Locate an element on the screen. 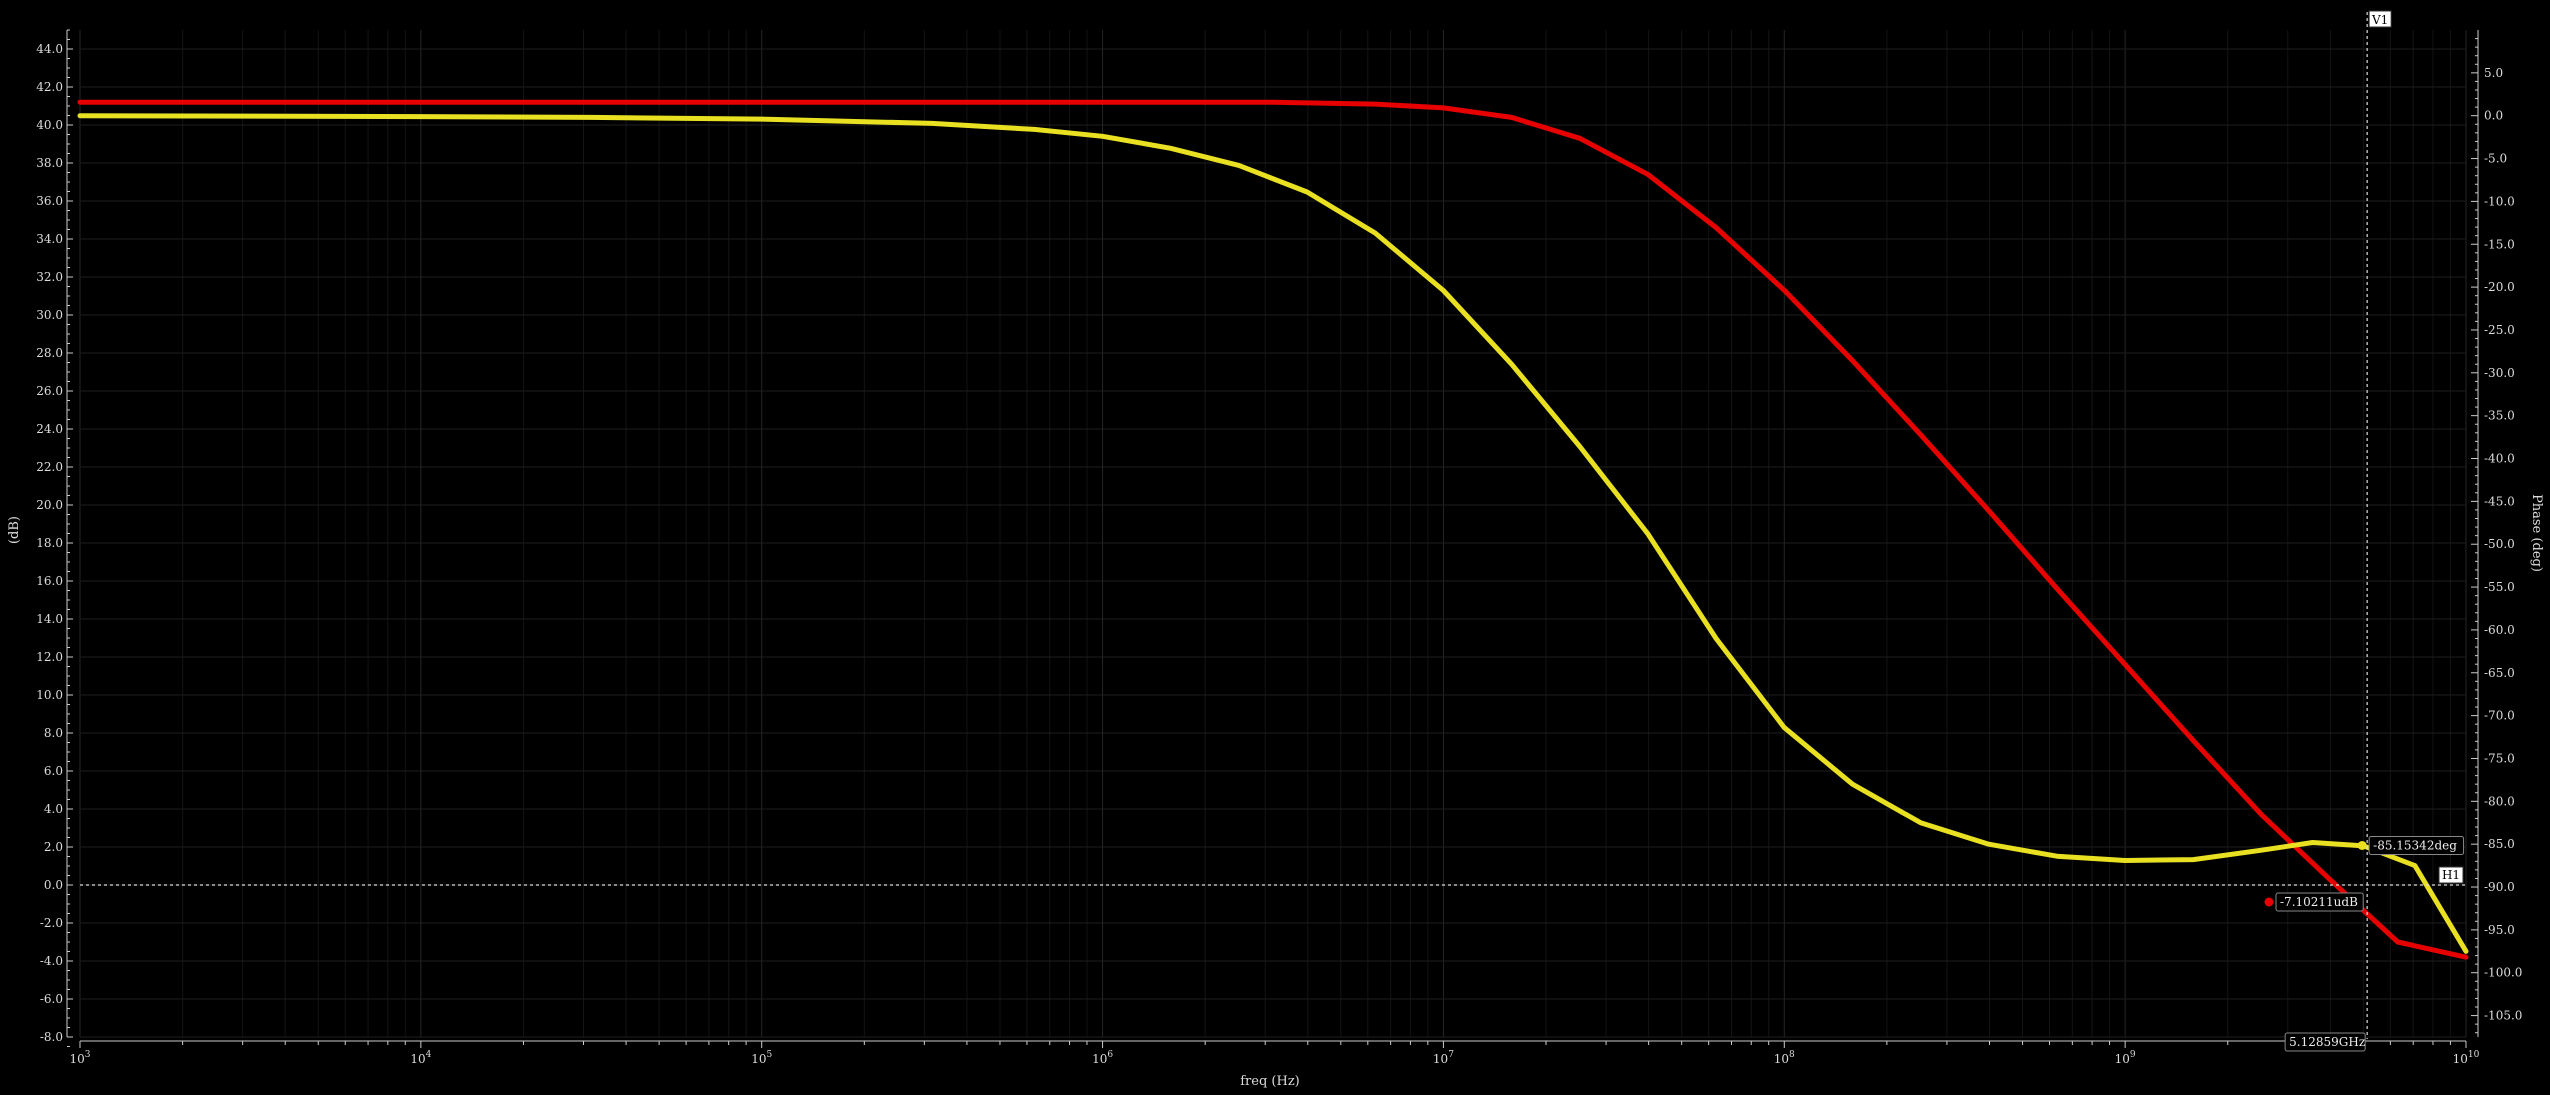 The height and width of the screenshot is (1095, 2550). vertical-cursor-tag: V1 is located at coordinates (2380, 19).